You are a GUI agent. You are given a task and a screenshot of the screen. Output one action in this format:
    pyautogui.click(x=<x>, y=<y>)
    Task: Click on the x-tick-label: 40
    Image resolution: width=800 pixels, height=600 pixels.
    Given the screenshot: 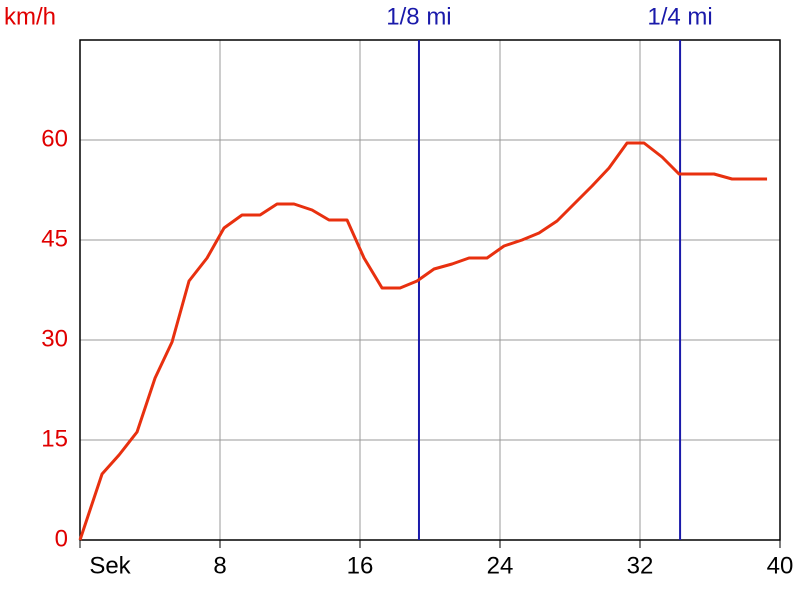 What is the action you would take?
    pyautogui.click(x=780, y=565)
    